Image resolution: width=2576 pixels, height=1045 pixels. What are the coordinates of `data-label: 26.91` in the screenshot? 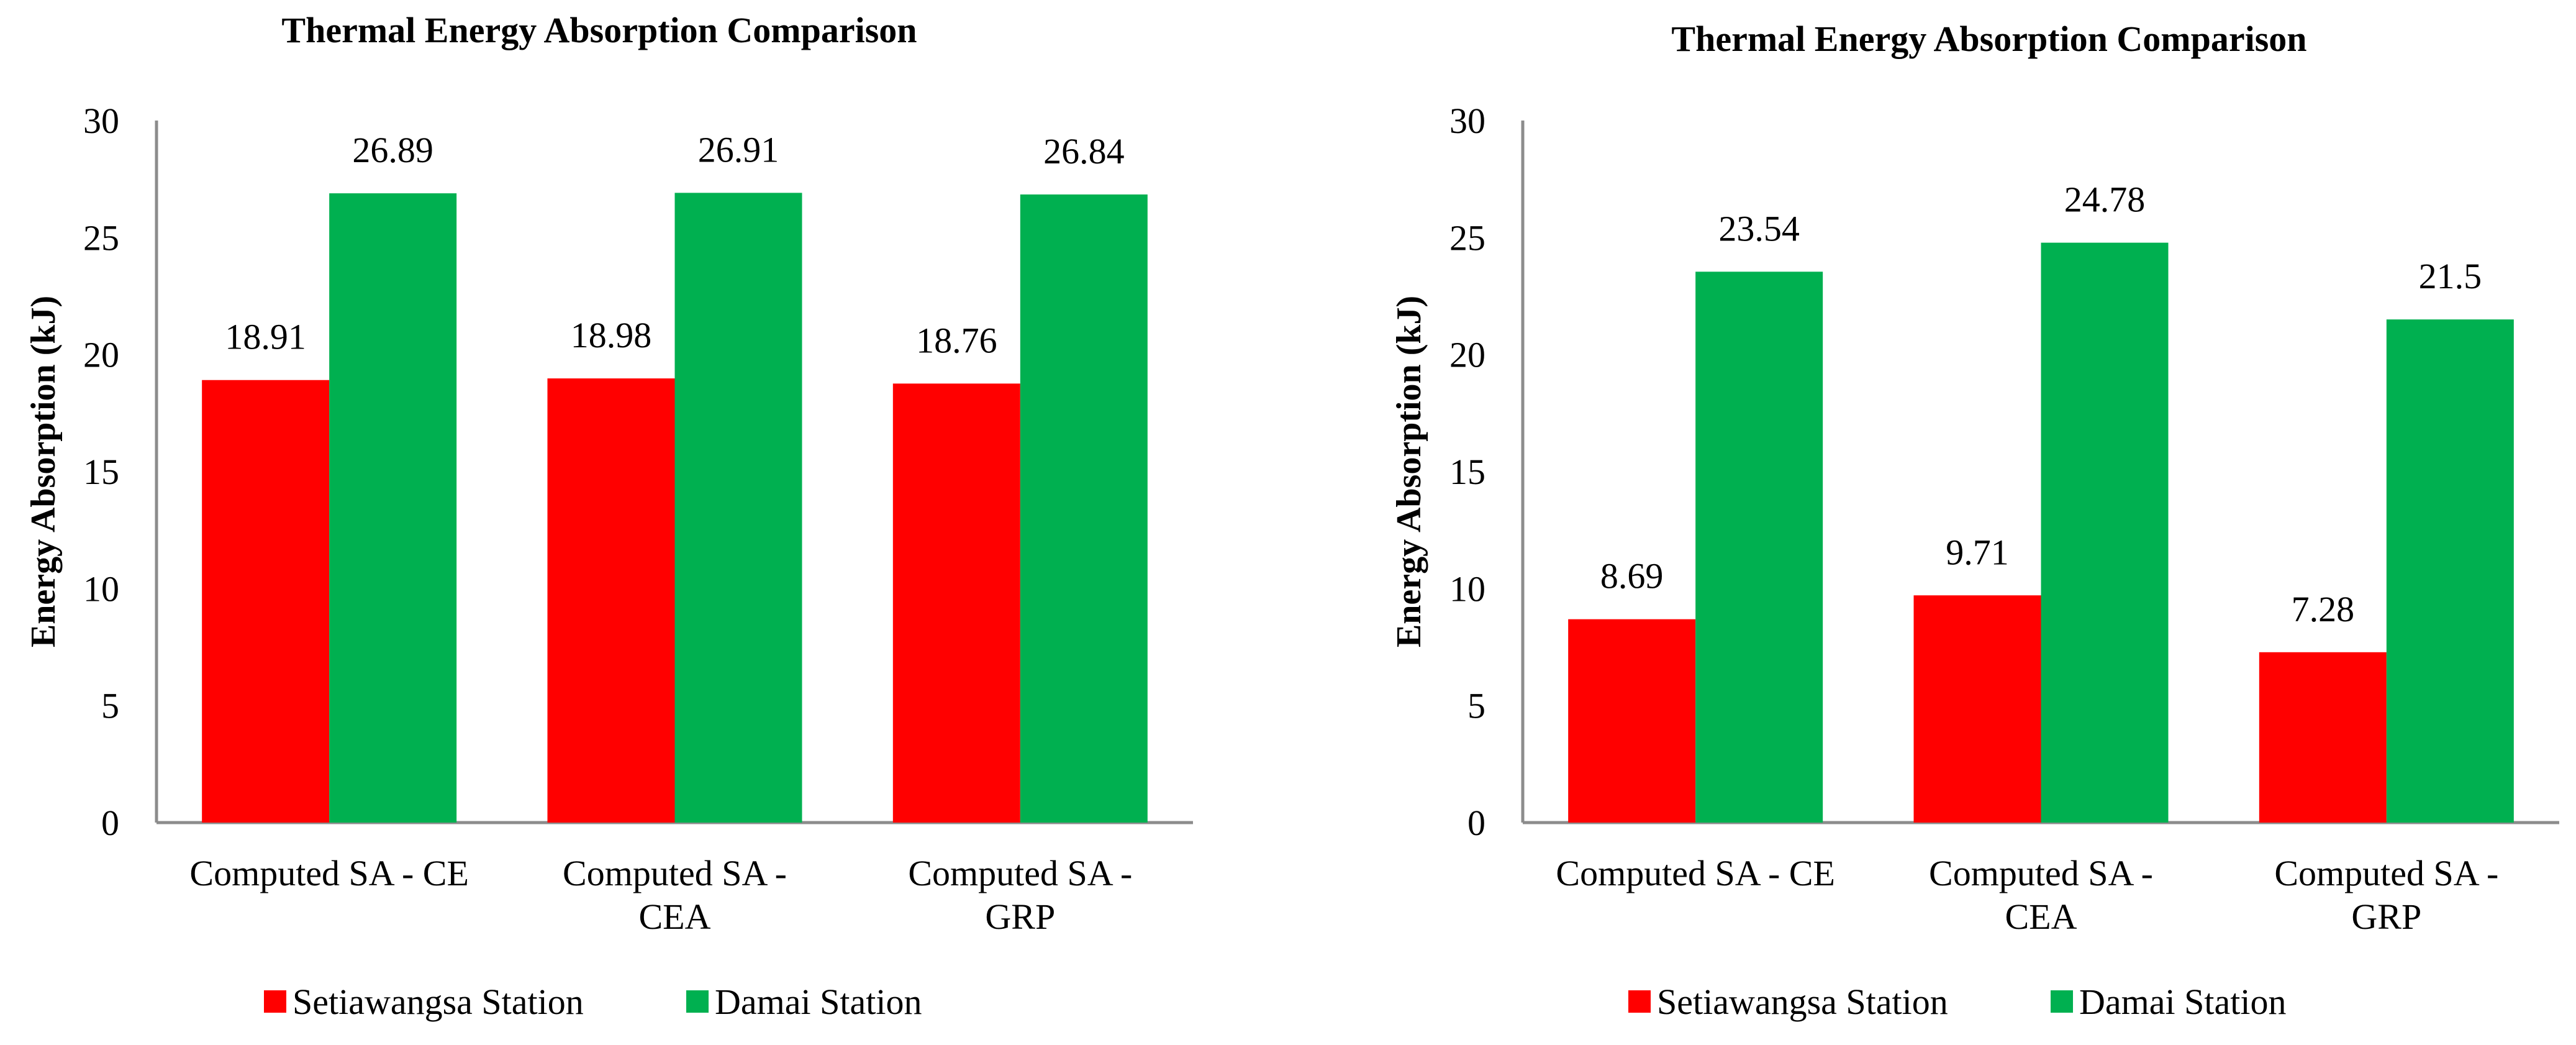 It's located at (738, 149).